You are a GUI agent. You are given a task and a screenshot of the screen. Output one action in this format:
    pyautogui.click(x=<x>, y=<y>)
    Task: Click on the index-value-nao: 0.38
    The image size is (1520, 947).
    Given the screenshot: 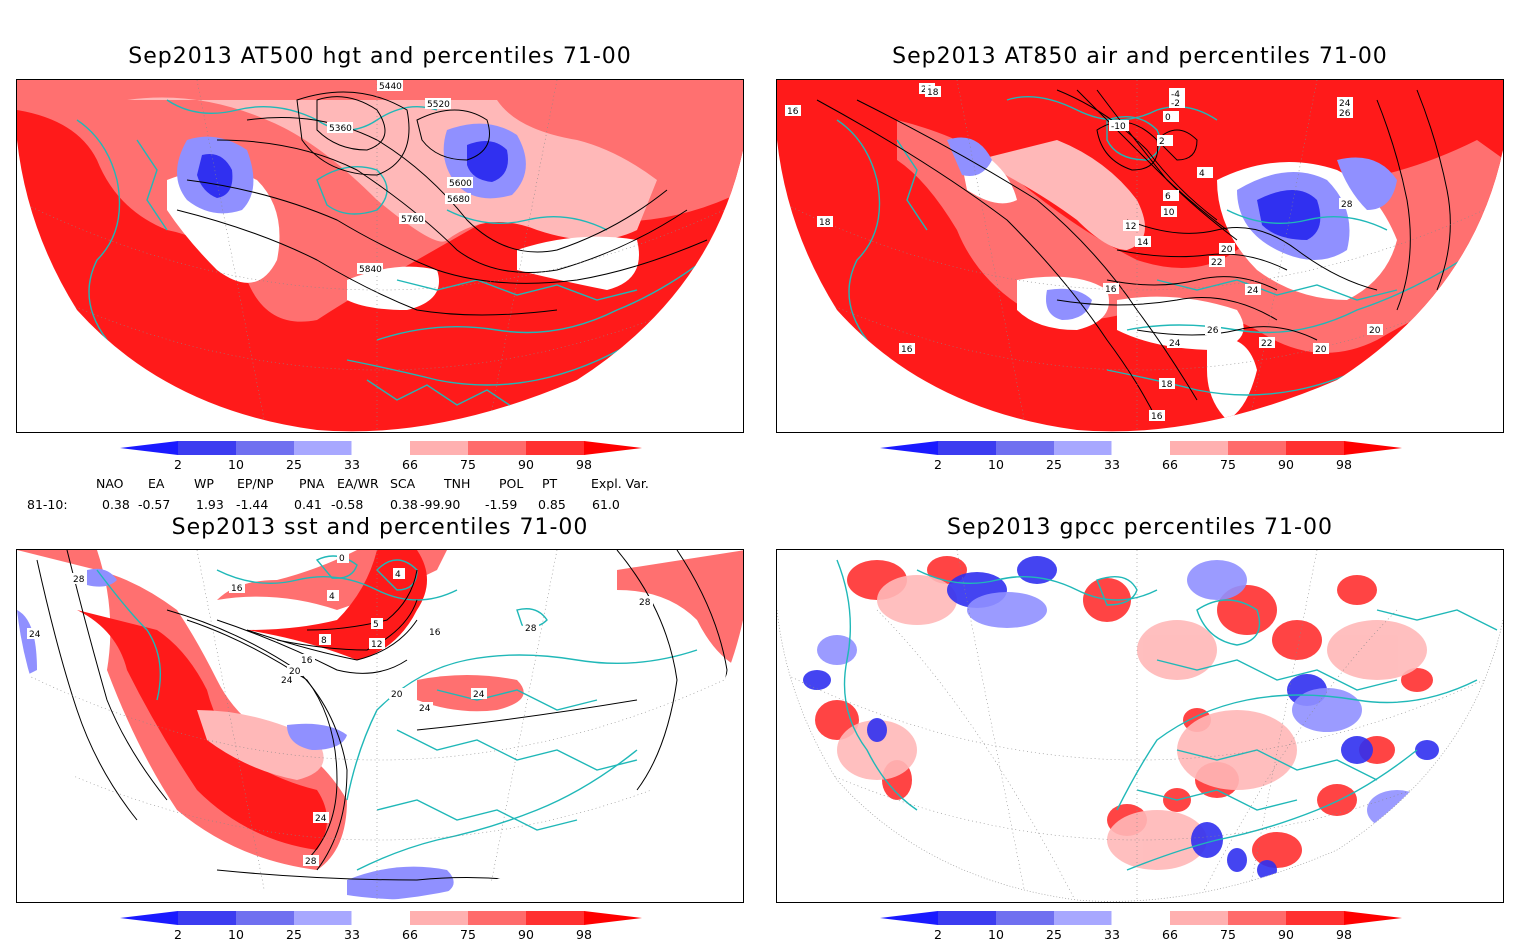 What is the action you would take?
    pyautogui.click(x=116, y=504)
    